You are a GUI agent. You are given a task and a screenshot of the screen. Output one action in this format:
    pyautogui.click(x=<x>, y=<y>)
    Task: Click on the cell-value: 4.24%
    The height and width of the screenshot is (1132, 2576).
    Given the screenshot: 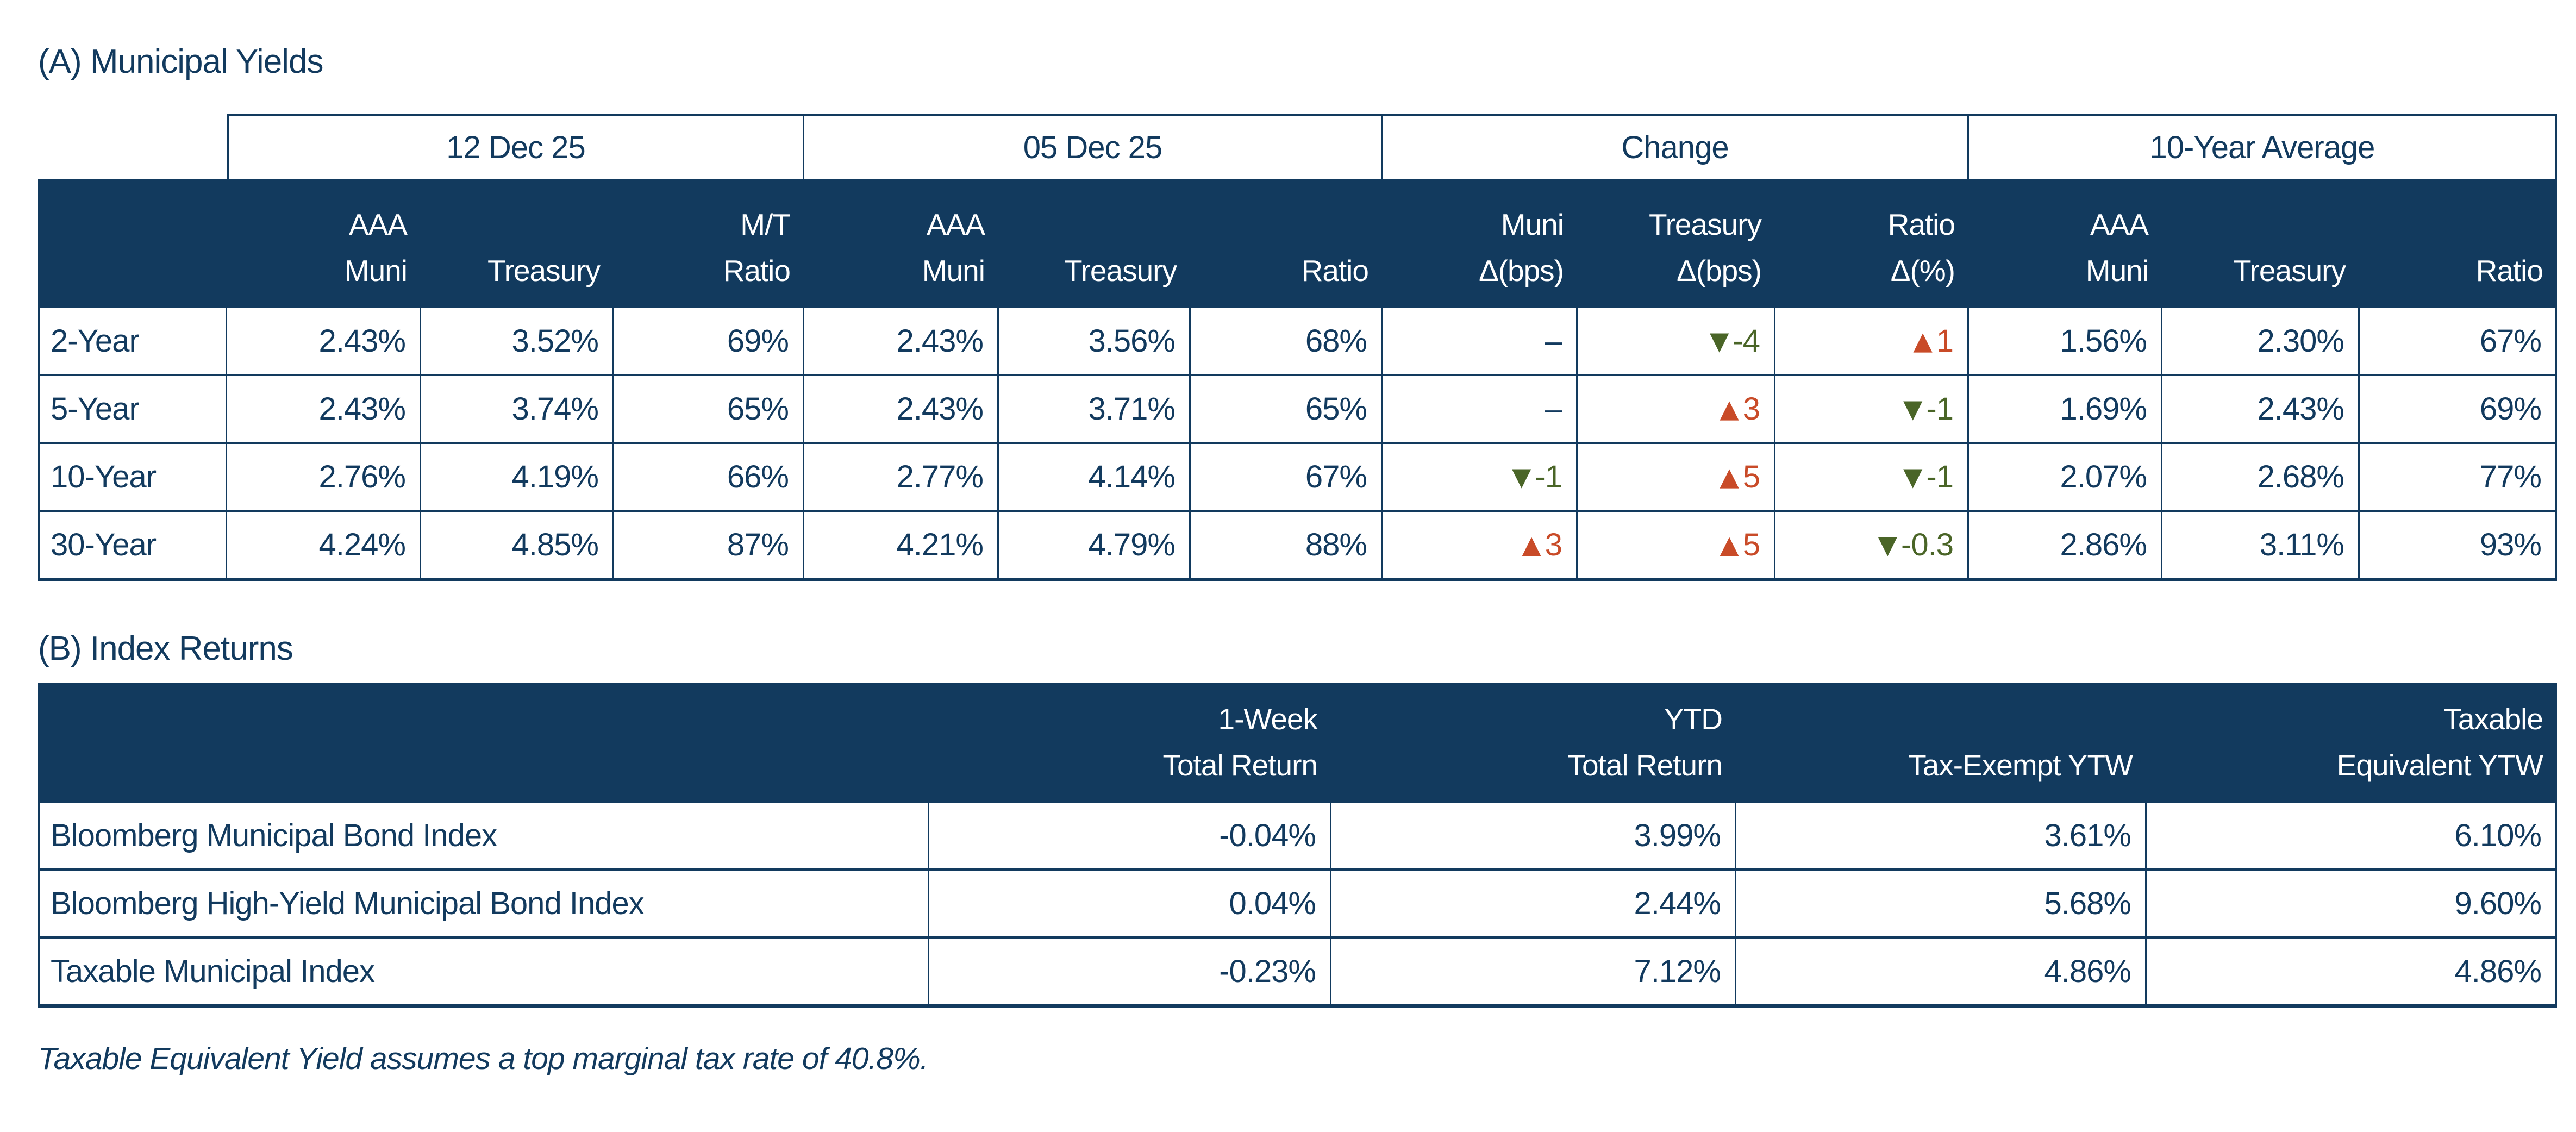 What is the action you would take?
    pyautogui.click(x=362, y=544)
    